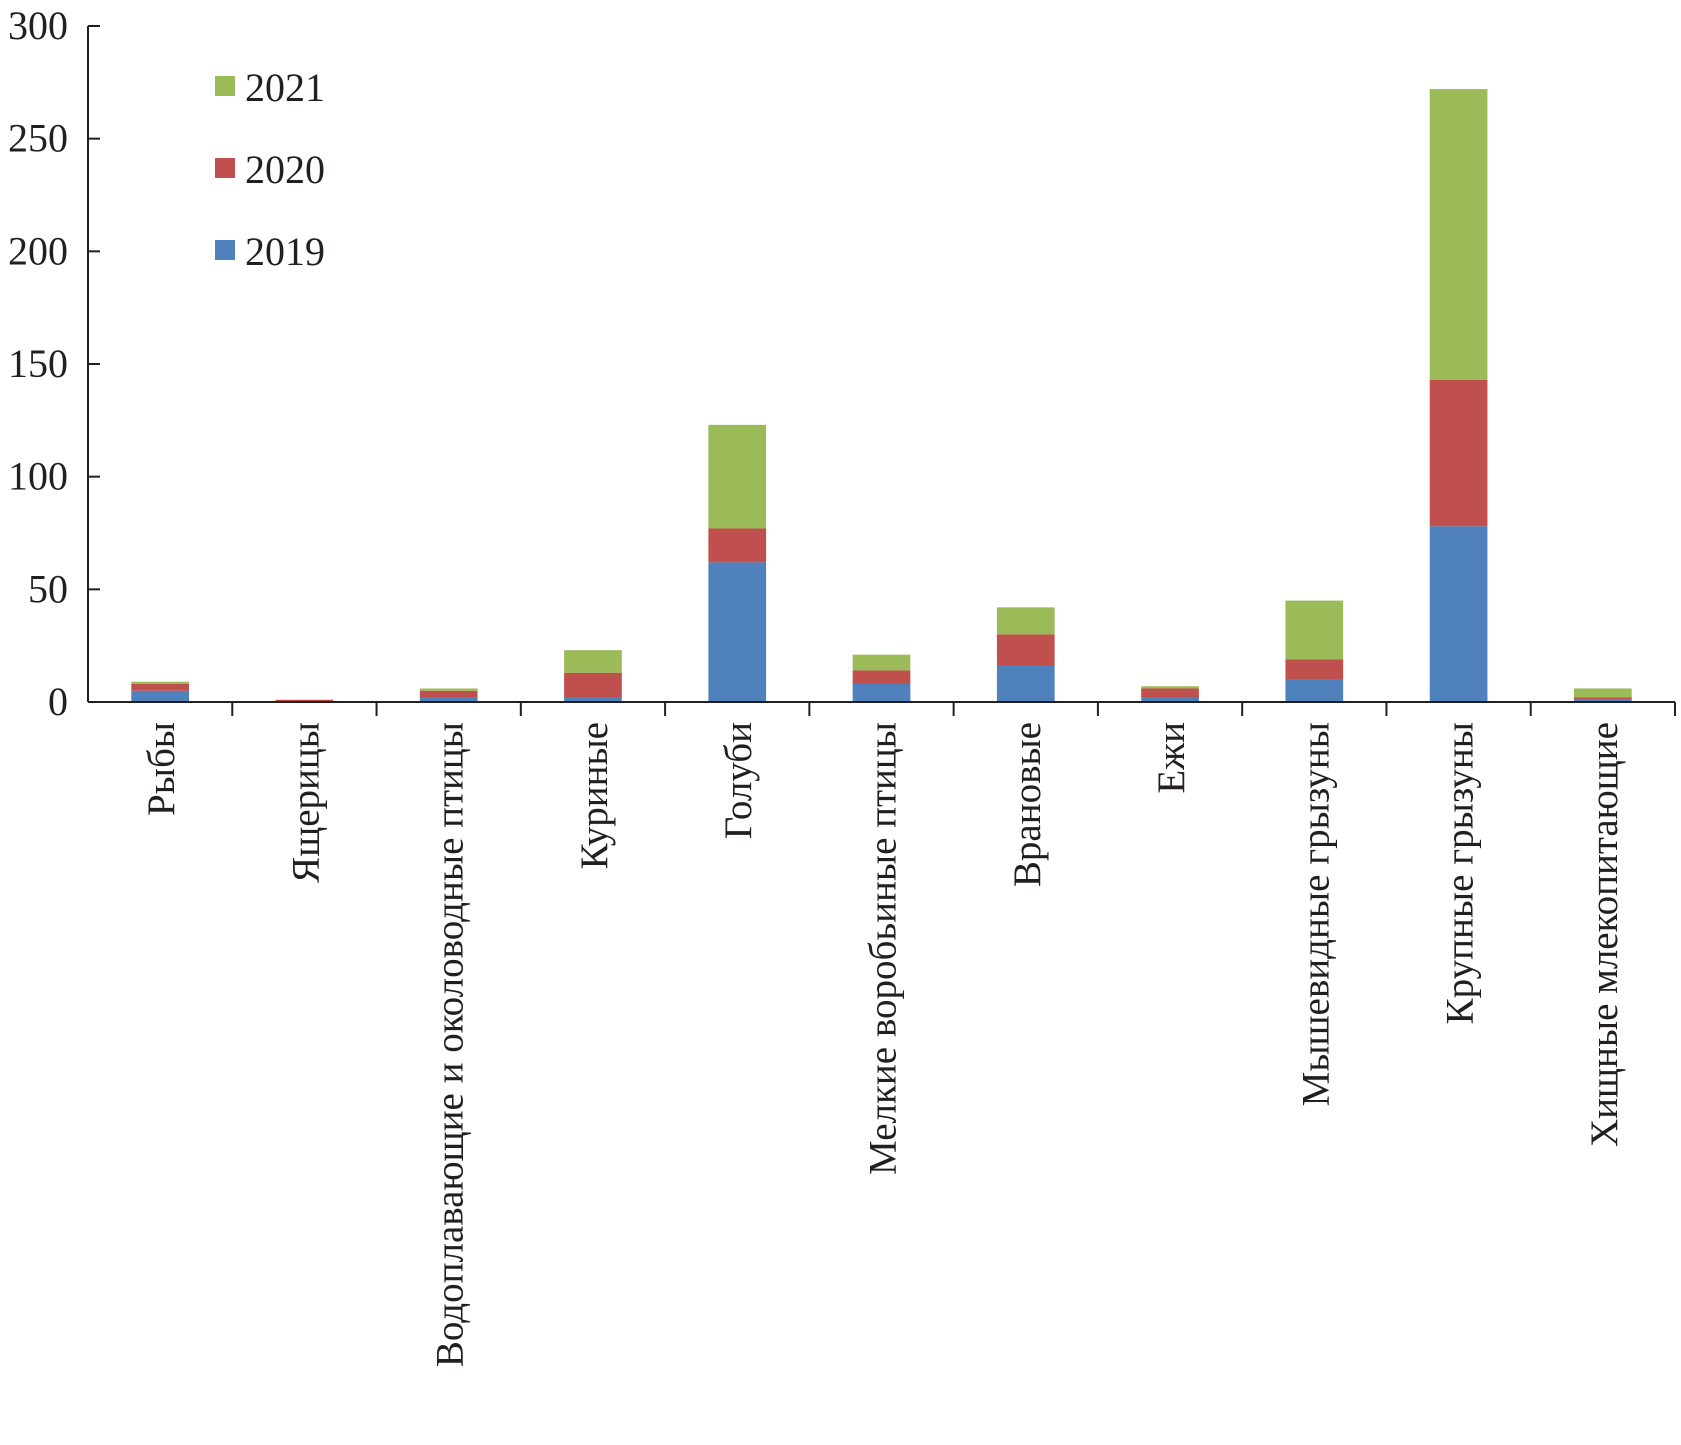 This screenshot has width=1681, height=1445. What do you see at coordinates (285, 87) in the screenshot?
I see `legend-label-2021: 2021` at bounding box center [285, 87].